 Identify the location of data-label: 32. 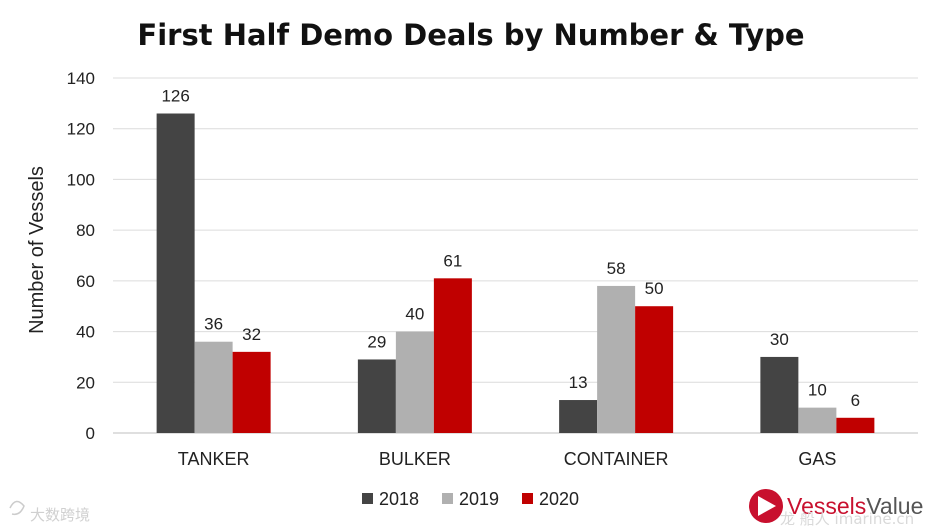
(251, 334).